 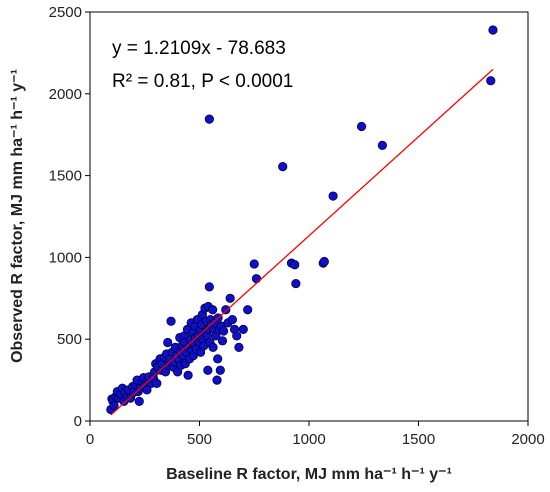 I want to click on y-axis-ticks: 0 500 1000 1500 2000 2500, so click(x=69, y=217).